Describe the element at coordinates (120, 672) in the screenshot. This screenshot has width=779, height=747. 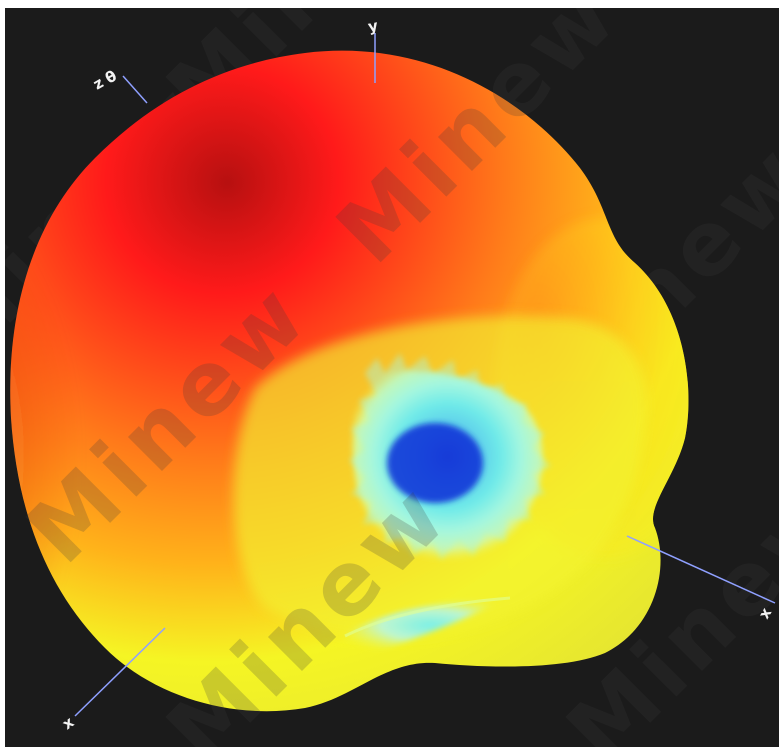
I see `x-axis-line` at that location.